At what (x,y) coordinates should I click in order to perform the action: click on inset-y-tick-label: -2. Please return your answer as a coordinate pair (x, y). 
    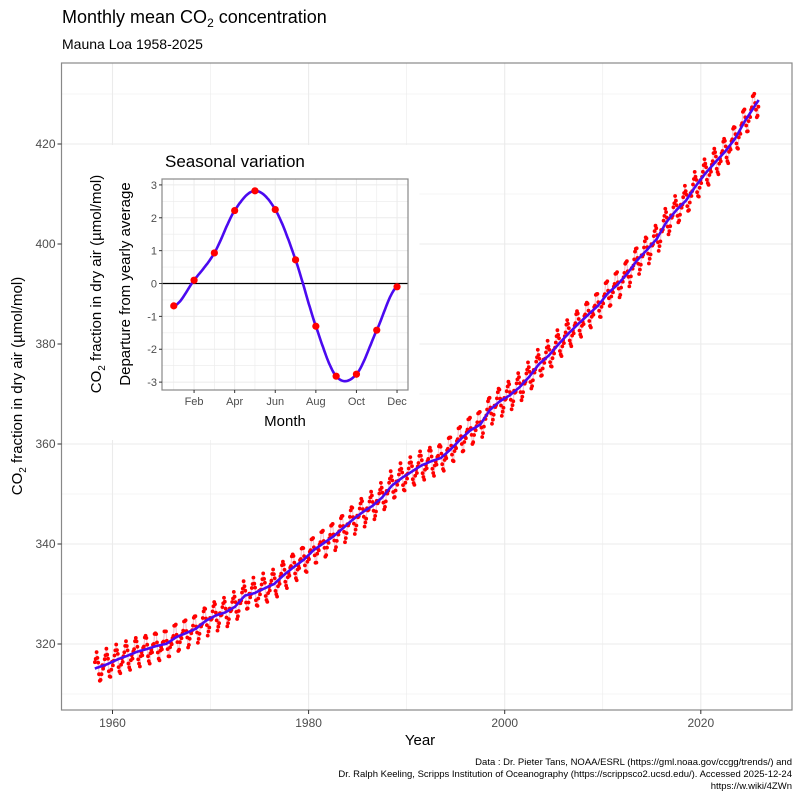
    Looking at the image, I should click on (152, 350).